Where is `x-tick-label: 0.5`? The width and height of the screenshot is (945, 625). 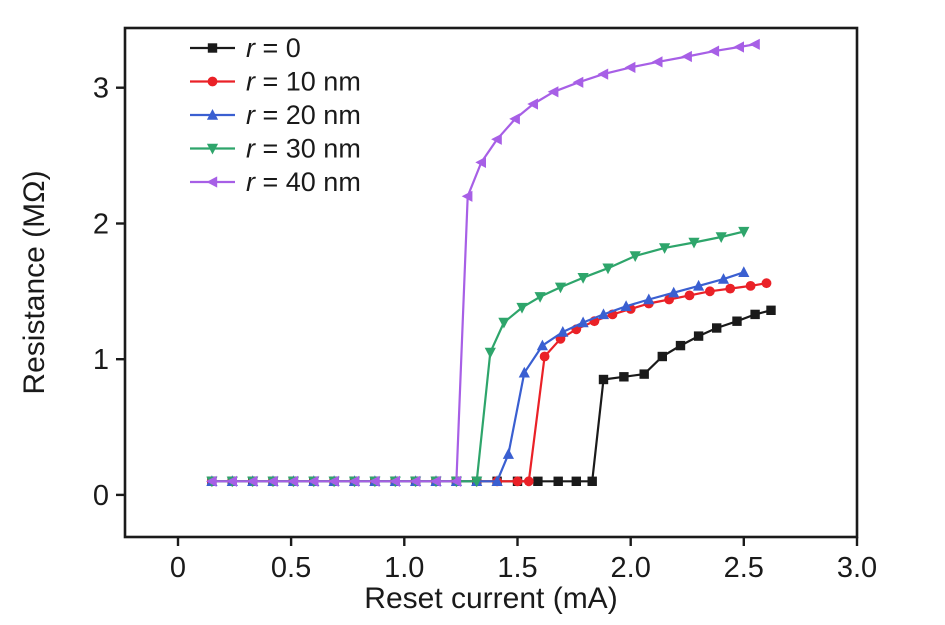 x-tick-label: 0.5 is located at coordinates (291, 568).